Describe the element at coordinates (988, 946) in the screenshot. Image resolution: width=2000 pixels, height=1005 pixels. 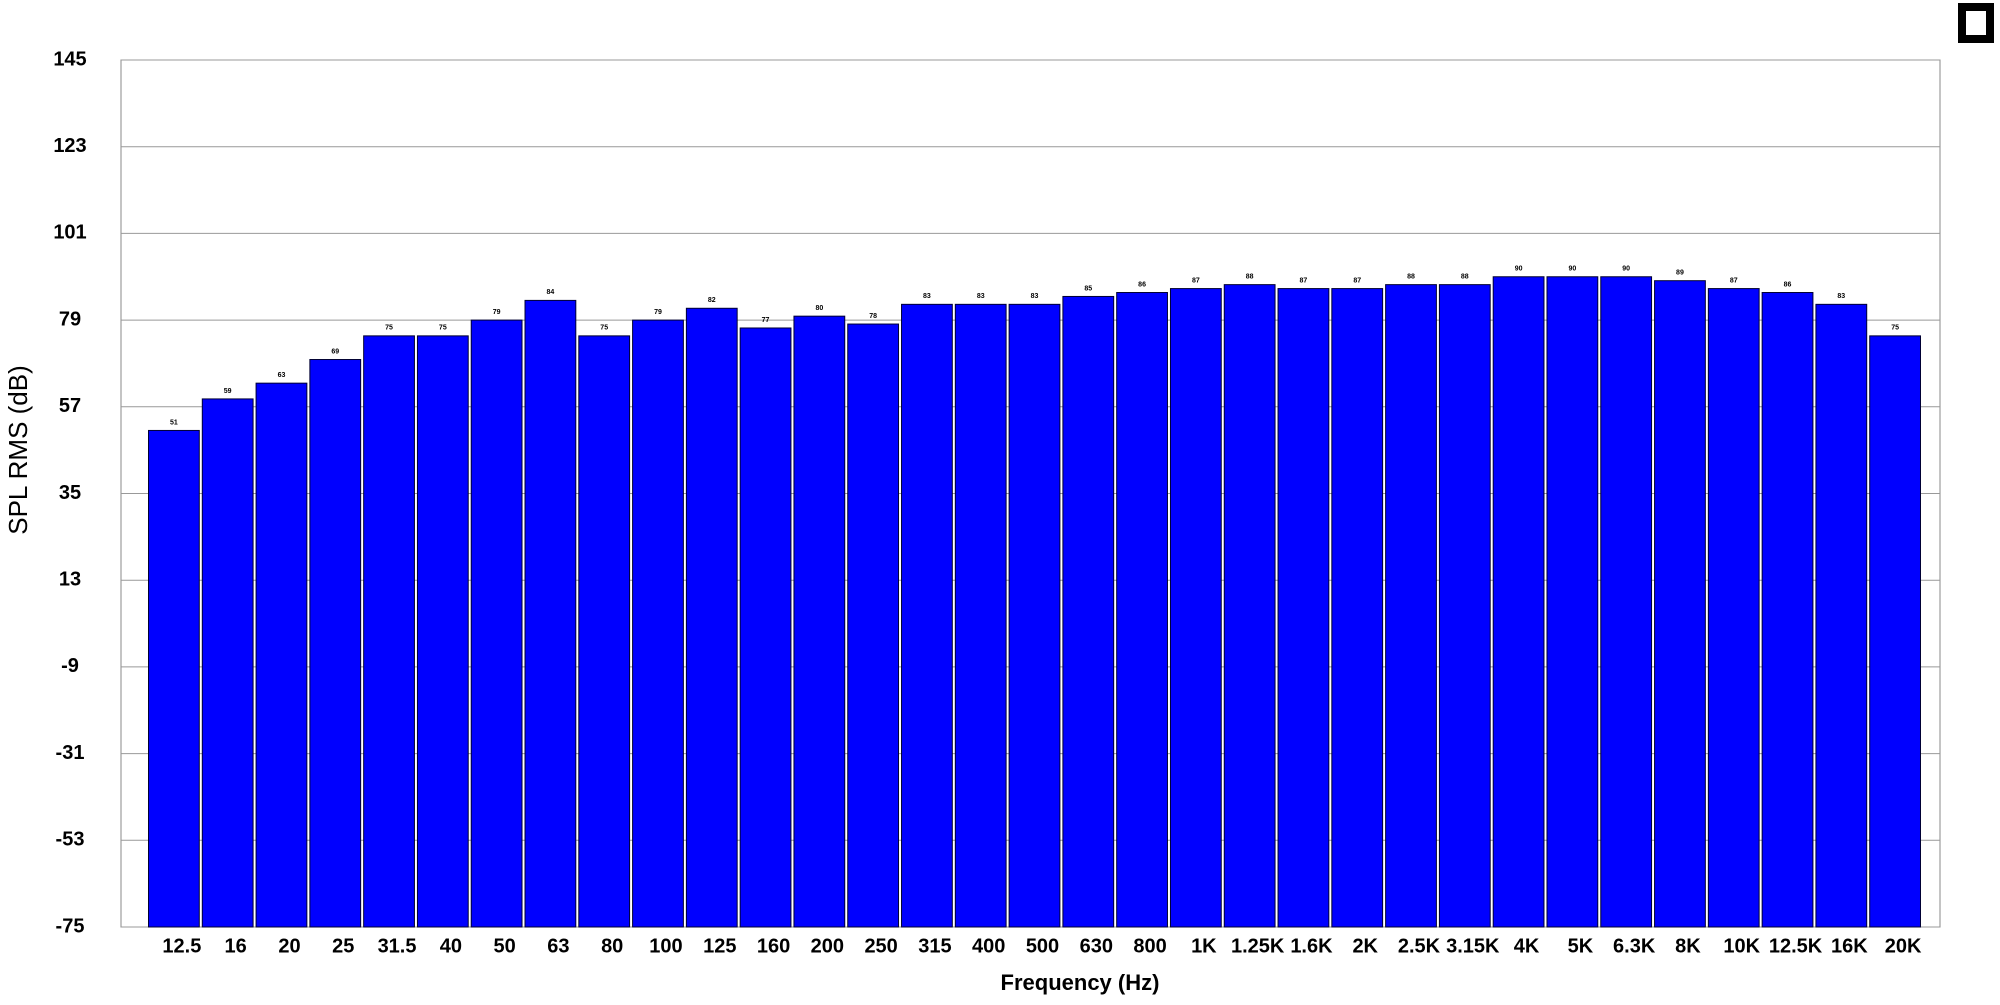
I see `x-tick-label: 400` at that location.